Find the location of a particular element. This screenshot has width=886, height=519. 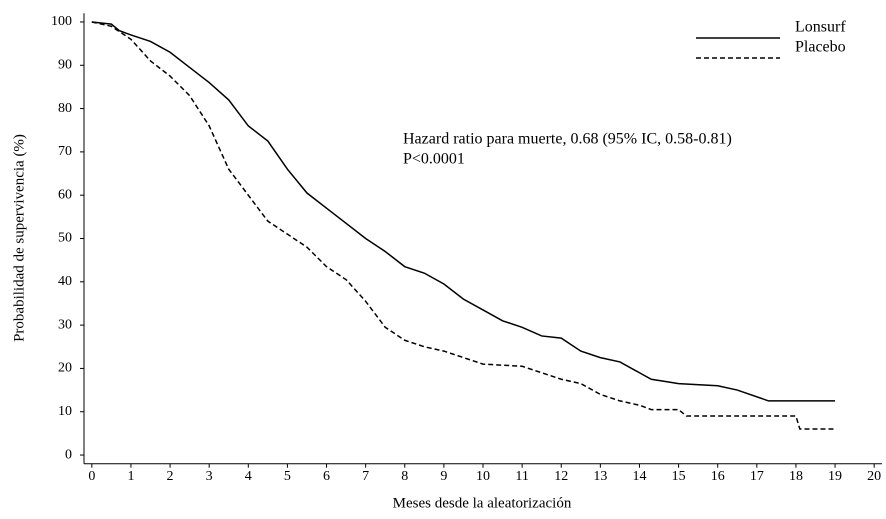

x-tick-label: 7 is located at coordinates (365, 476).